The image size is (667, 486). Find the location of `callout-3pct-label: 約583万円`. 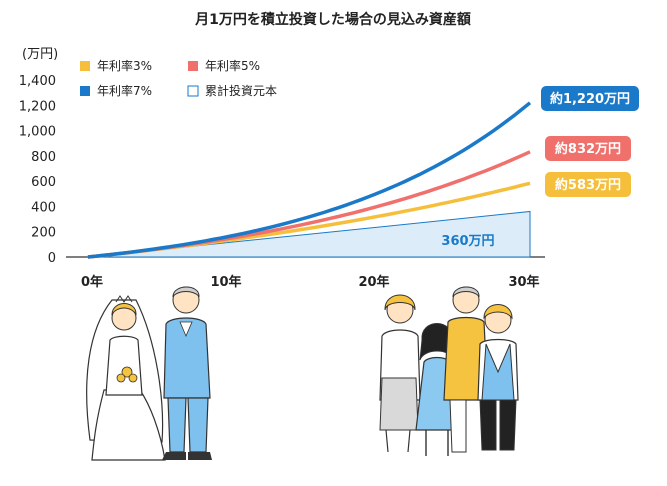

callout-3pct-label: 約583万円 is located at coordinates (588, 185).